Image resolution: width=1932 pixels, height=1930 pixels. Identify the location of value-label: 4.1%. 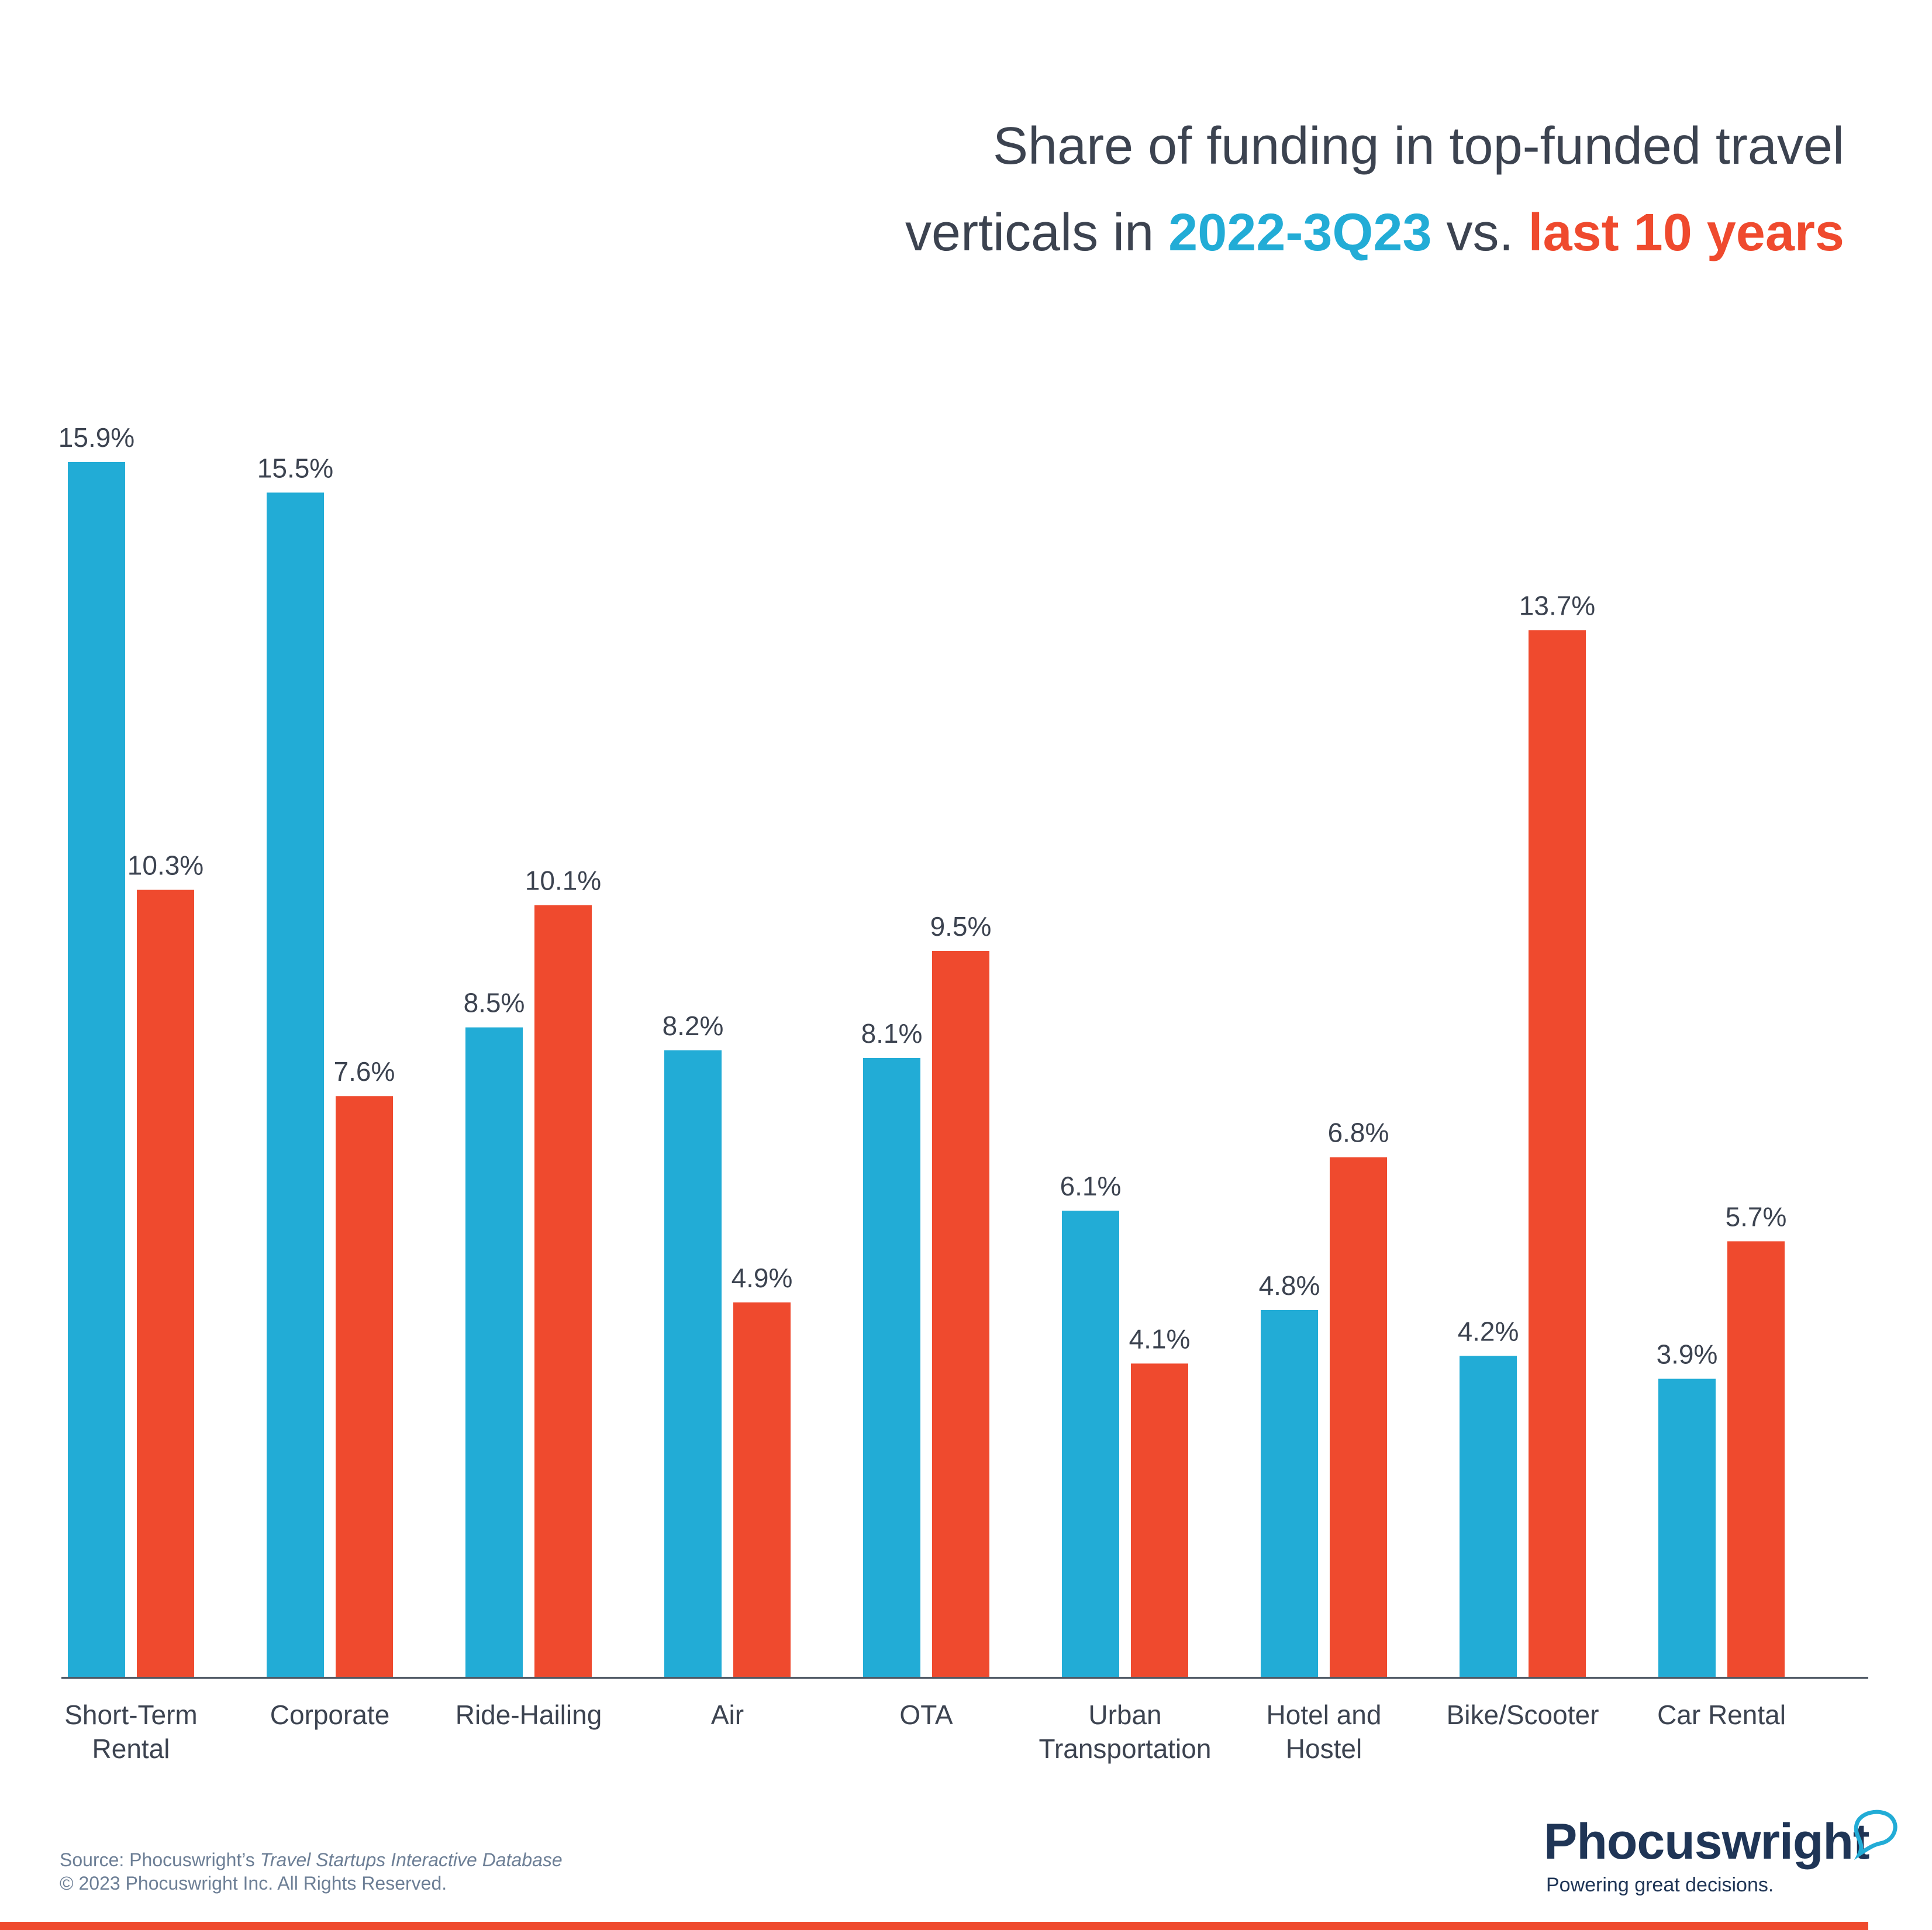
(1160, 1339).